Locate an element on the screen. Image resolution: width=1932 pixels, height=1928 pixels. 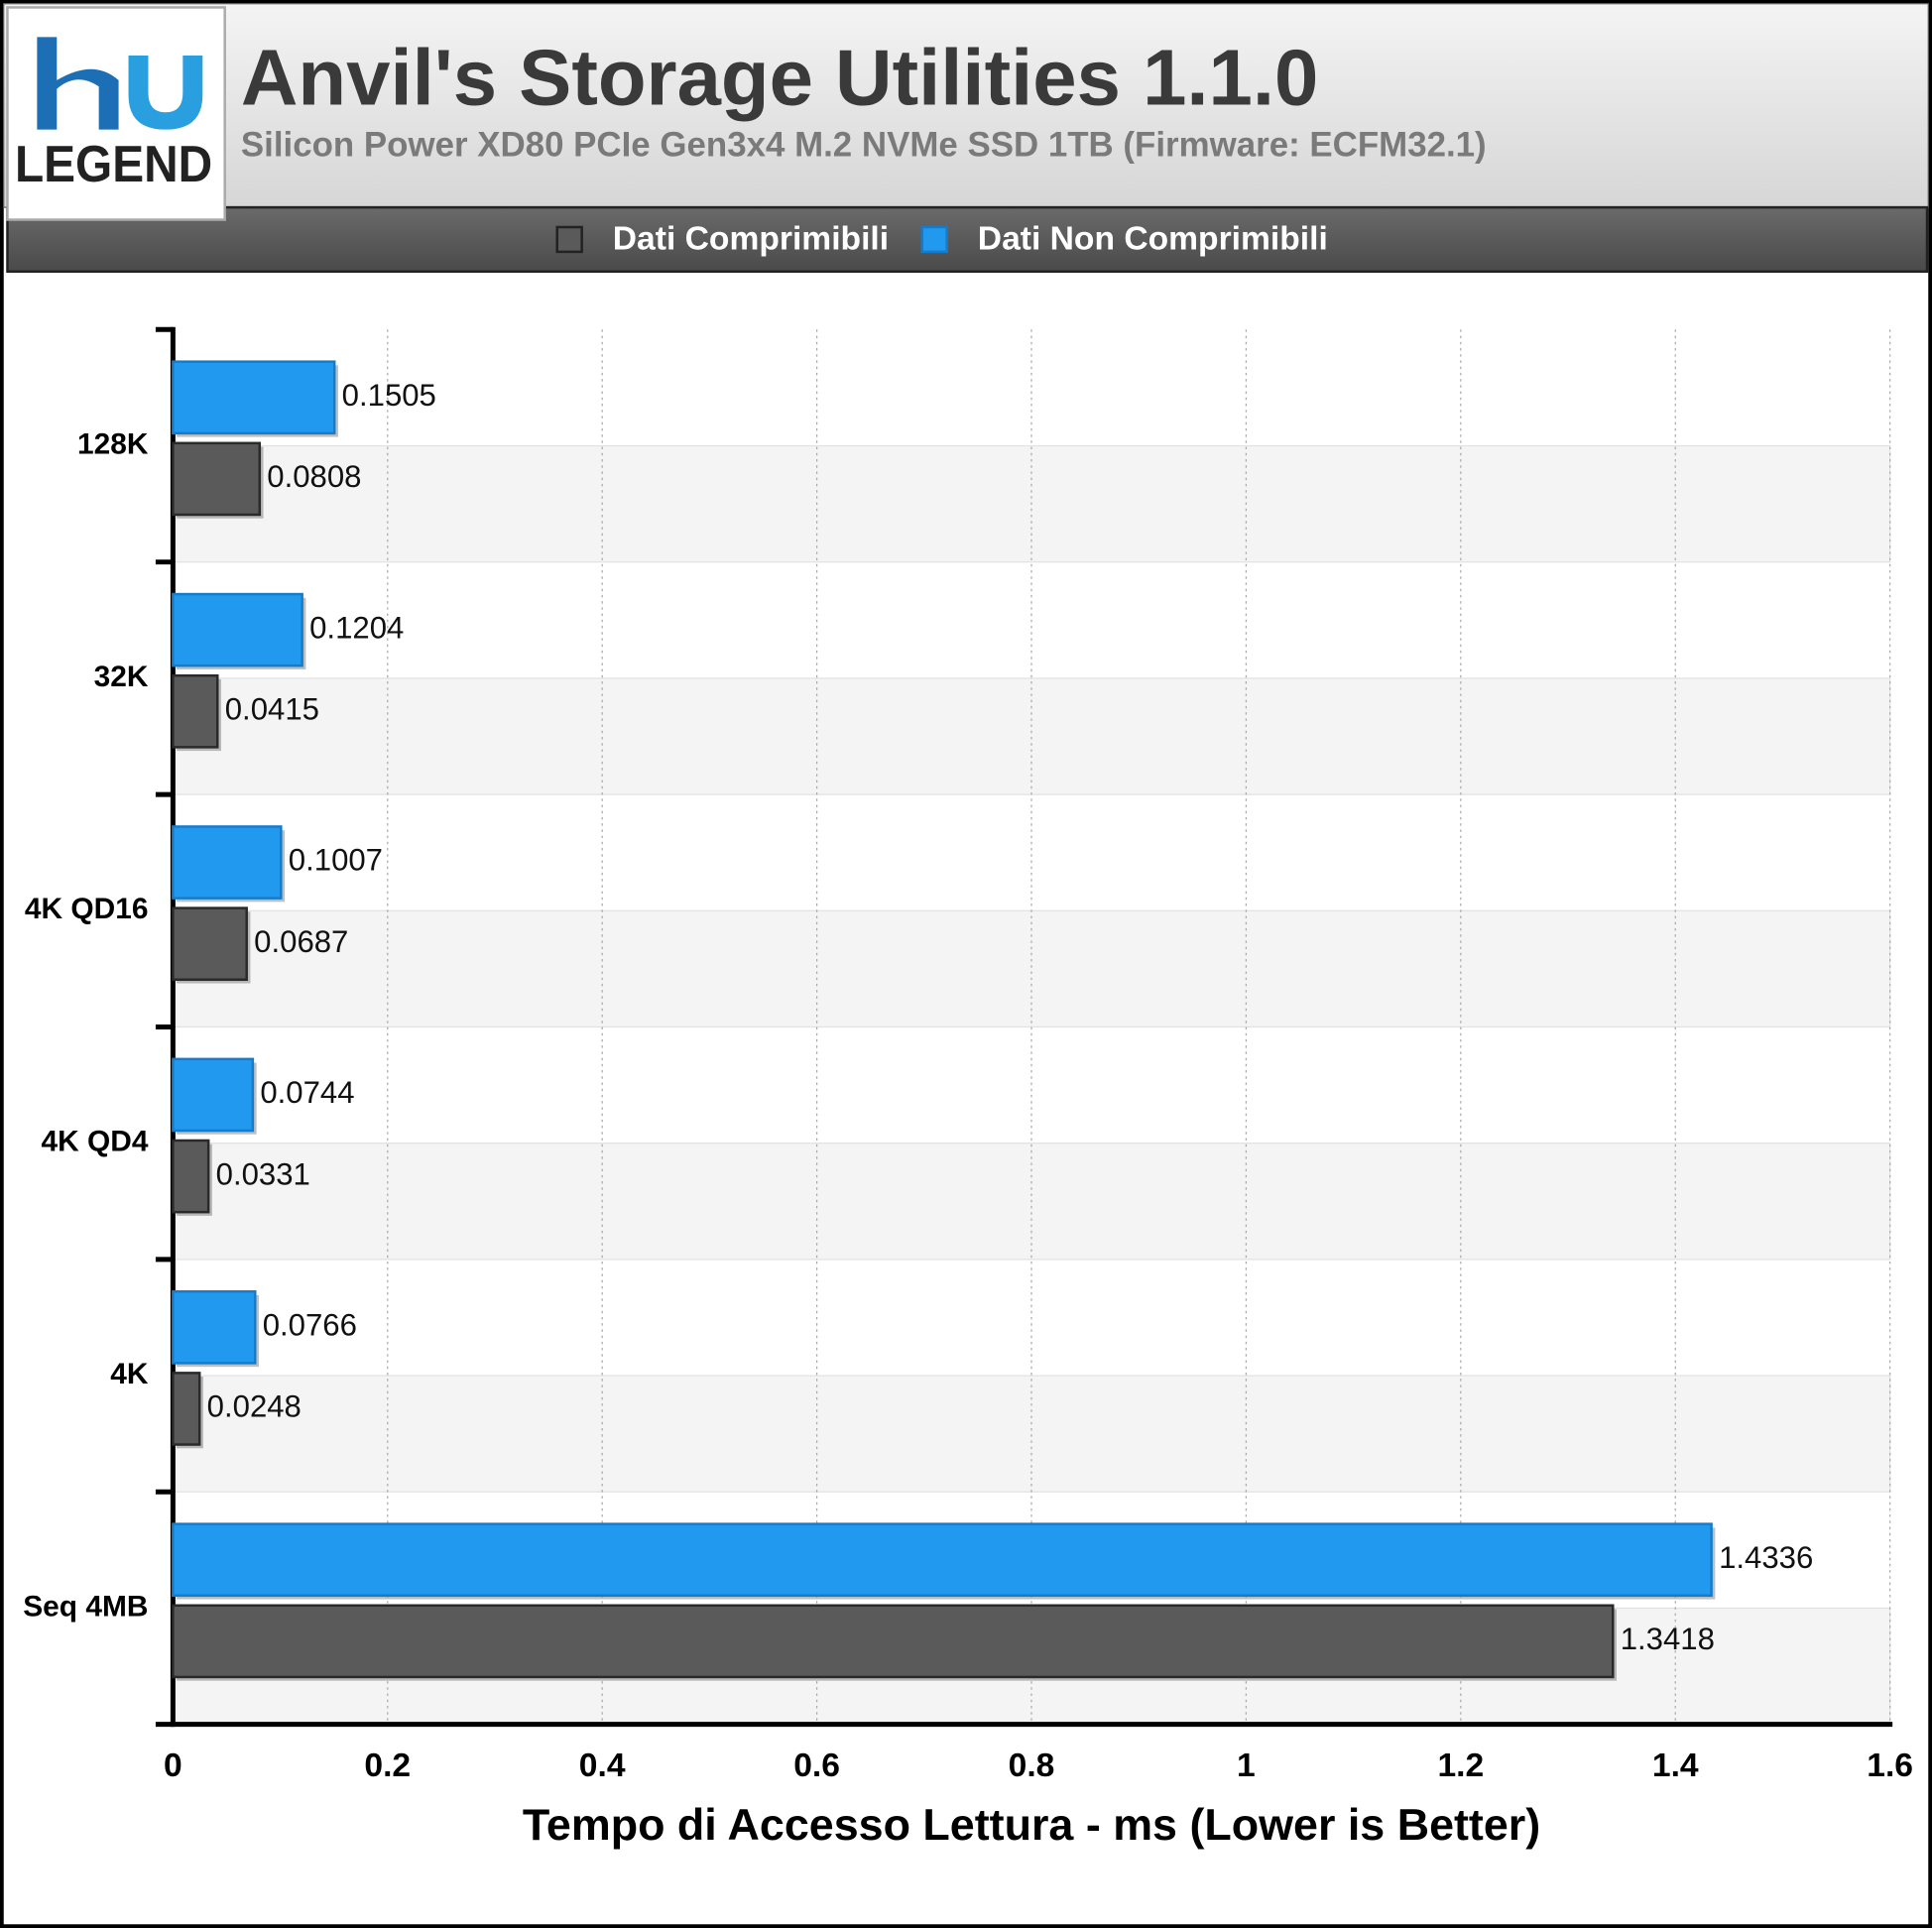
legend-bar is located at coordinates (967, 239).